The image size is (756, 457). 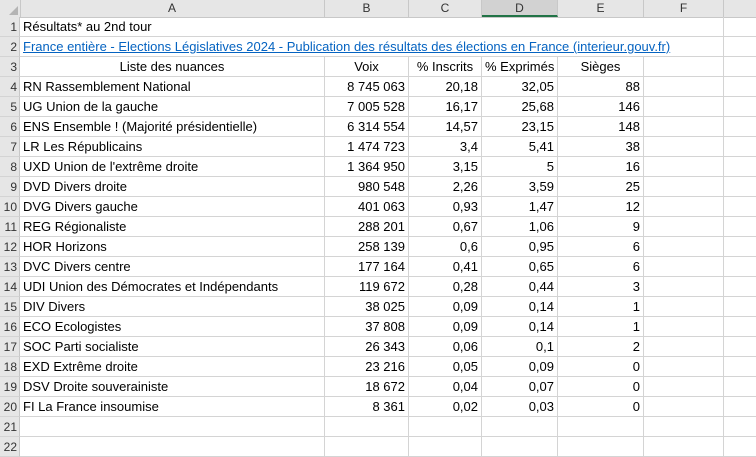 I want to click on cell-a: Liste des nuances, so click(x=172, y=67).